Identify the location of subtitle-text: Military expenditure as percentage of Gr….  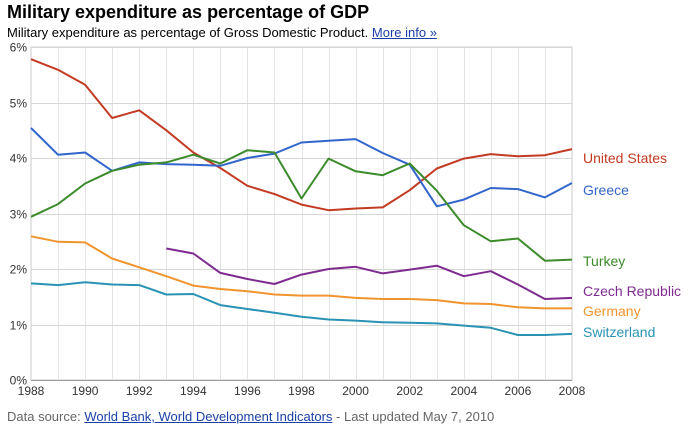
(188, 32).